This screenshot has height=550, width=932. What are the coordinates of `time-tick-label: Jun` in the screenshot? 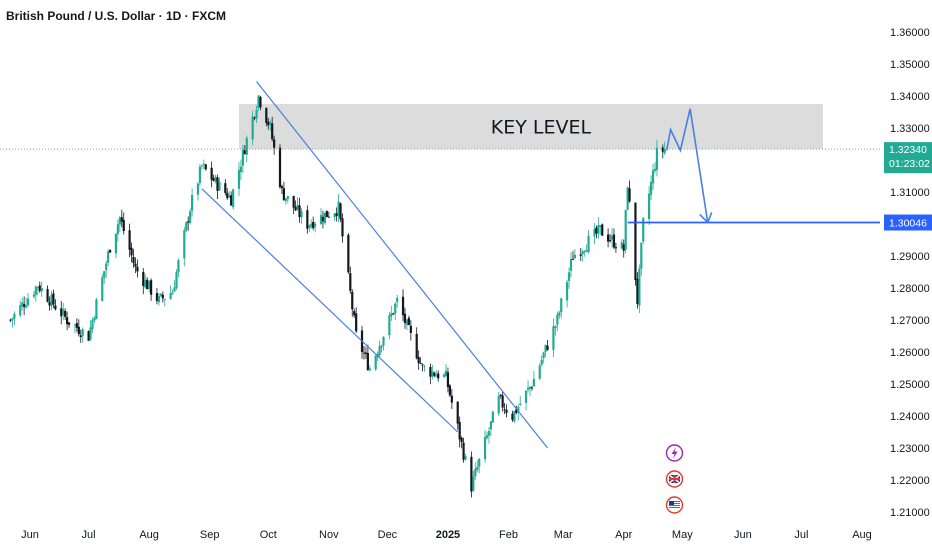 It's located at (743, 535).